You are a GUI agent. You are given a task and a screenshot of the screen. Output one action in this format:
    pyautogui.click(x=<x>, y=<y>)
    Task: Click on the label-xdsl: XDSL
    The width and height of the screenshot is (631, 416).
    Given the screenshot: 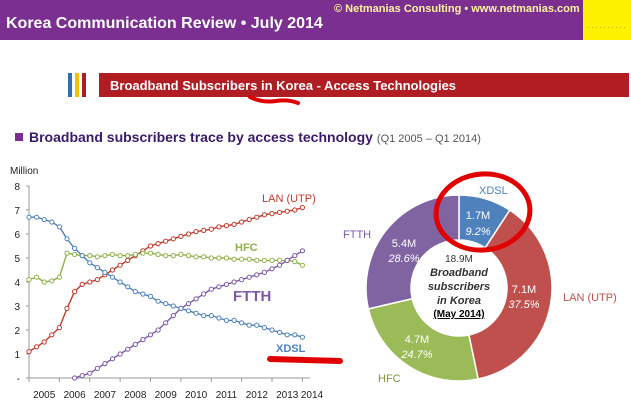 What is the action you would take?
    pyautogui.click(x=291, y=349)
    